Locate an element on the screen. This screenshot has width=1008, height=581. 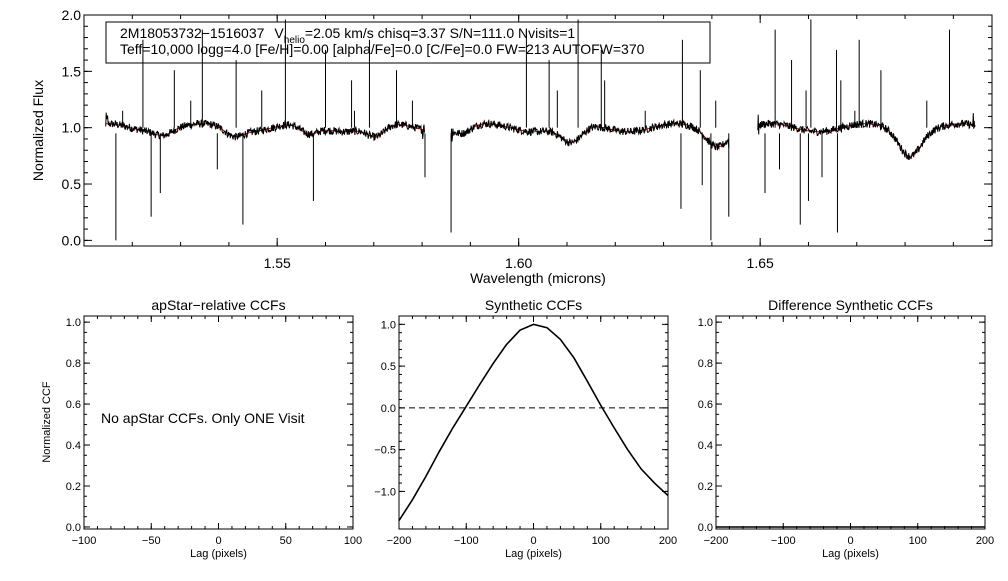
difference-ccf-xlabel: Lag (pixels) is located at coordinates (850, 554).